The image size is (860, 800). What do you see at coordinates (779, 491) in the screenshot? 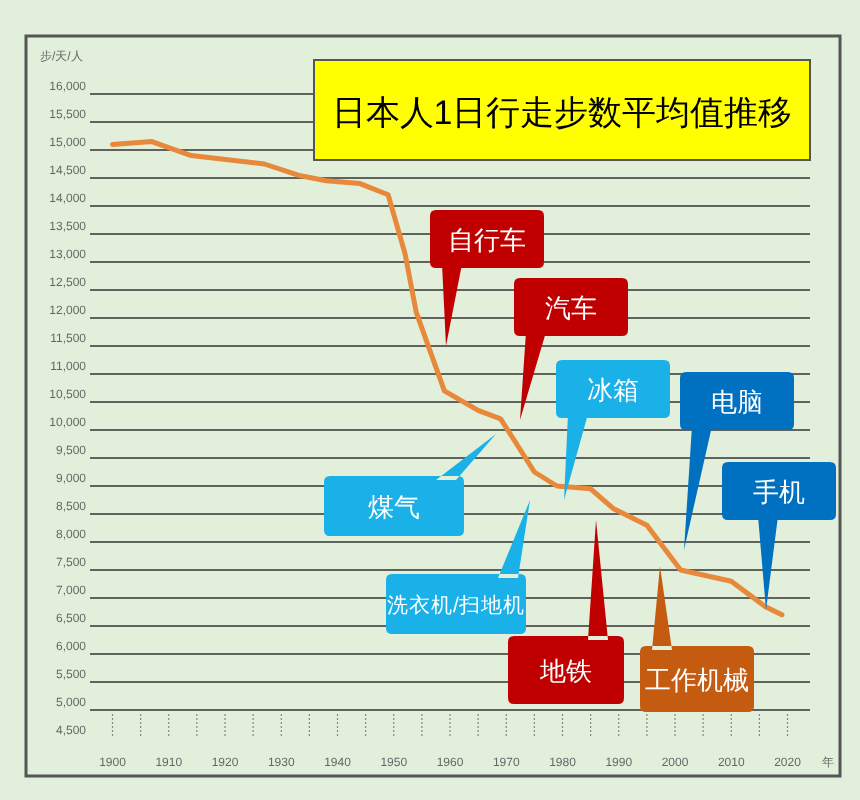
I see `annotation: 手机` at bounding box center [779, 491].